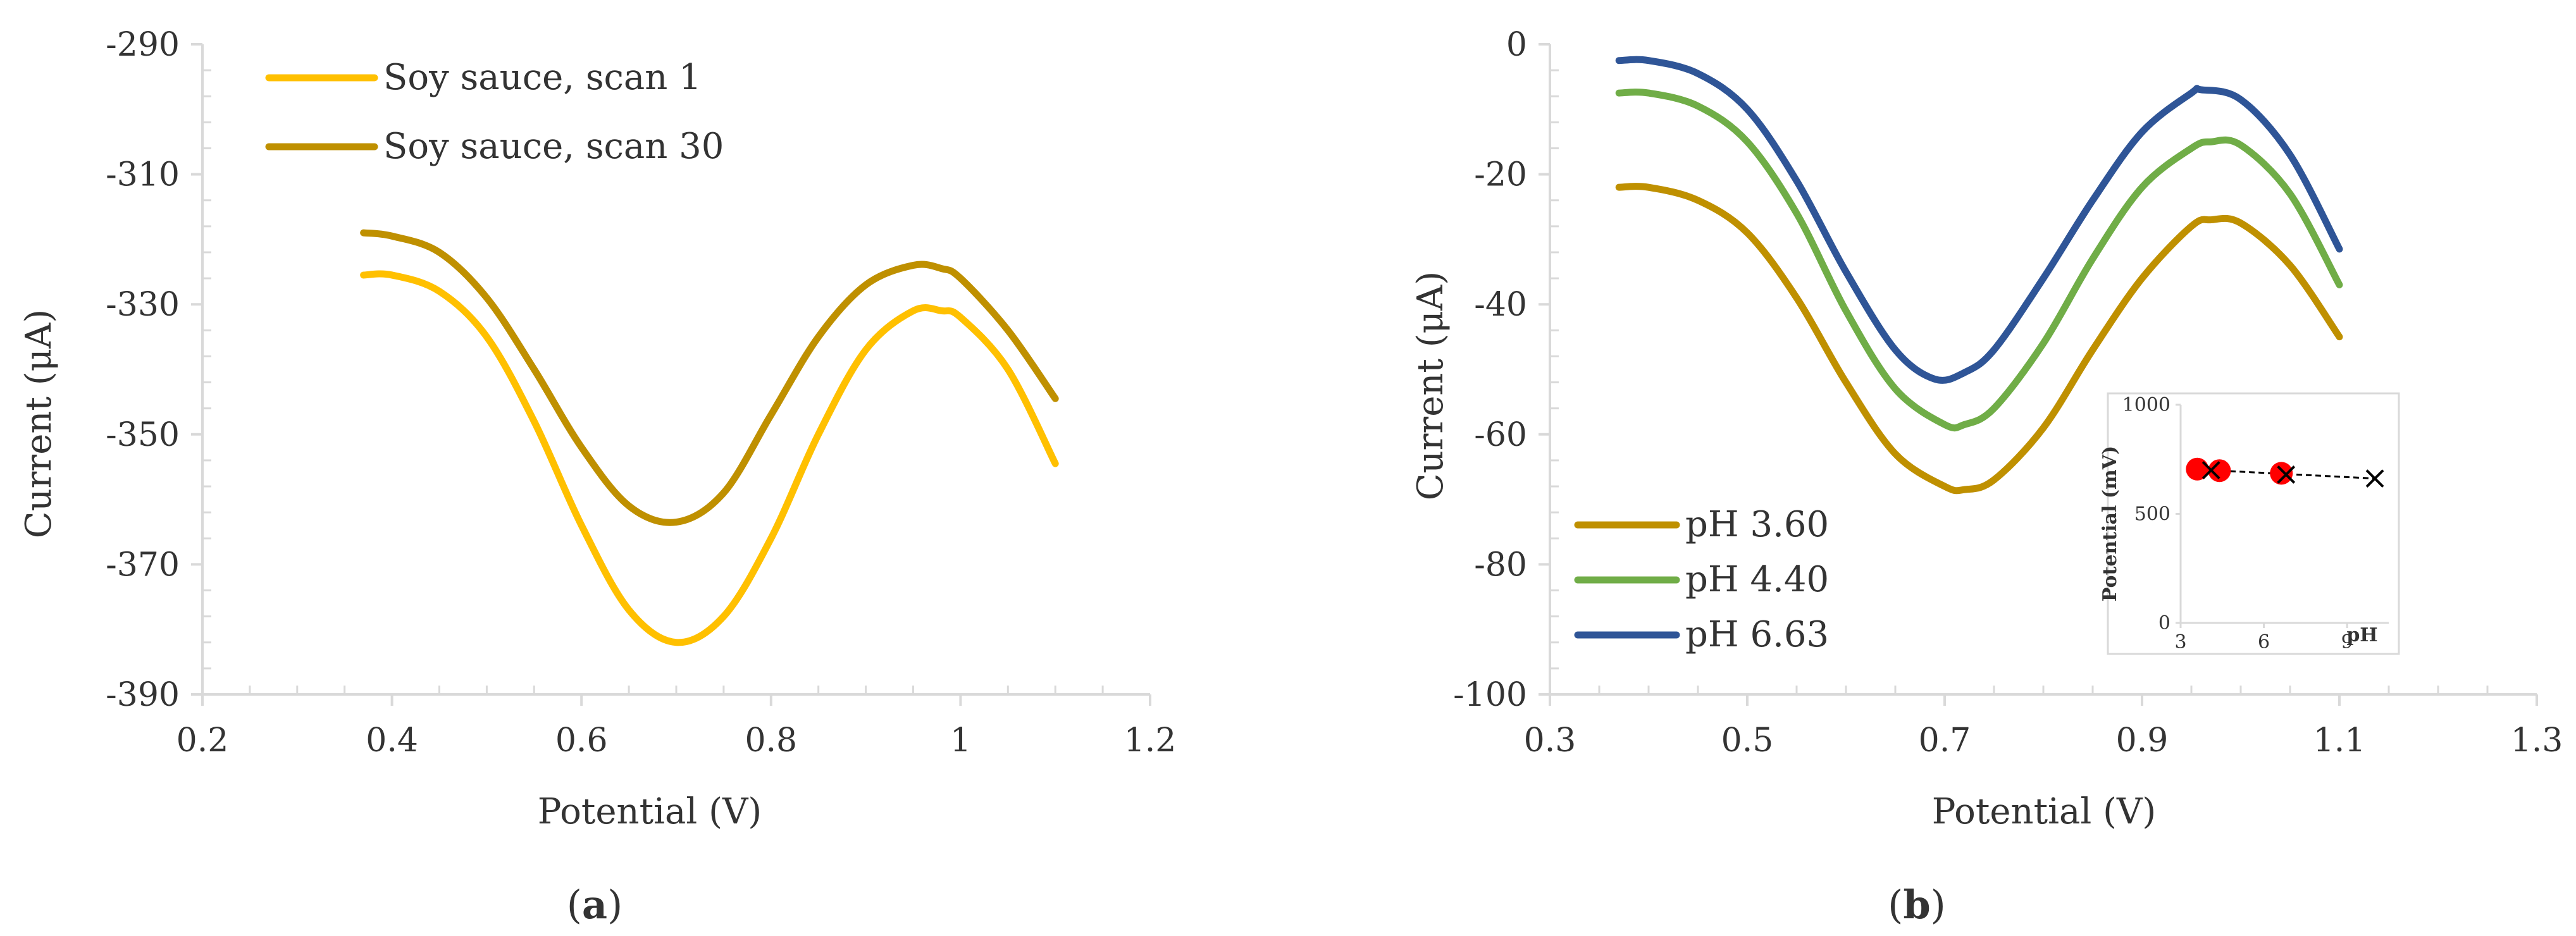 This screenshot has width=2576, height=936. I want to click on x-tick-label: 0.8, so click(771, 741).